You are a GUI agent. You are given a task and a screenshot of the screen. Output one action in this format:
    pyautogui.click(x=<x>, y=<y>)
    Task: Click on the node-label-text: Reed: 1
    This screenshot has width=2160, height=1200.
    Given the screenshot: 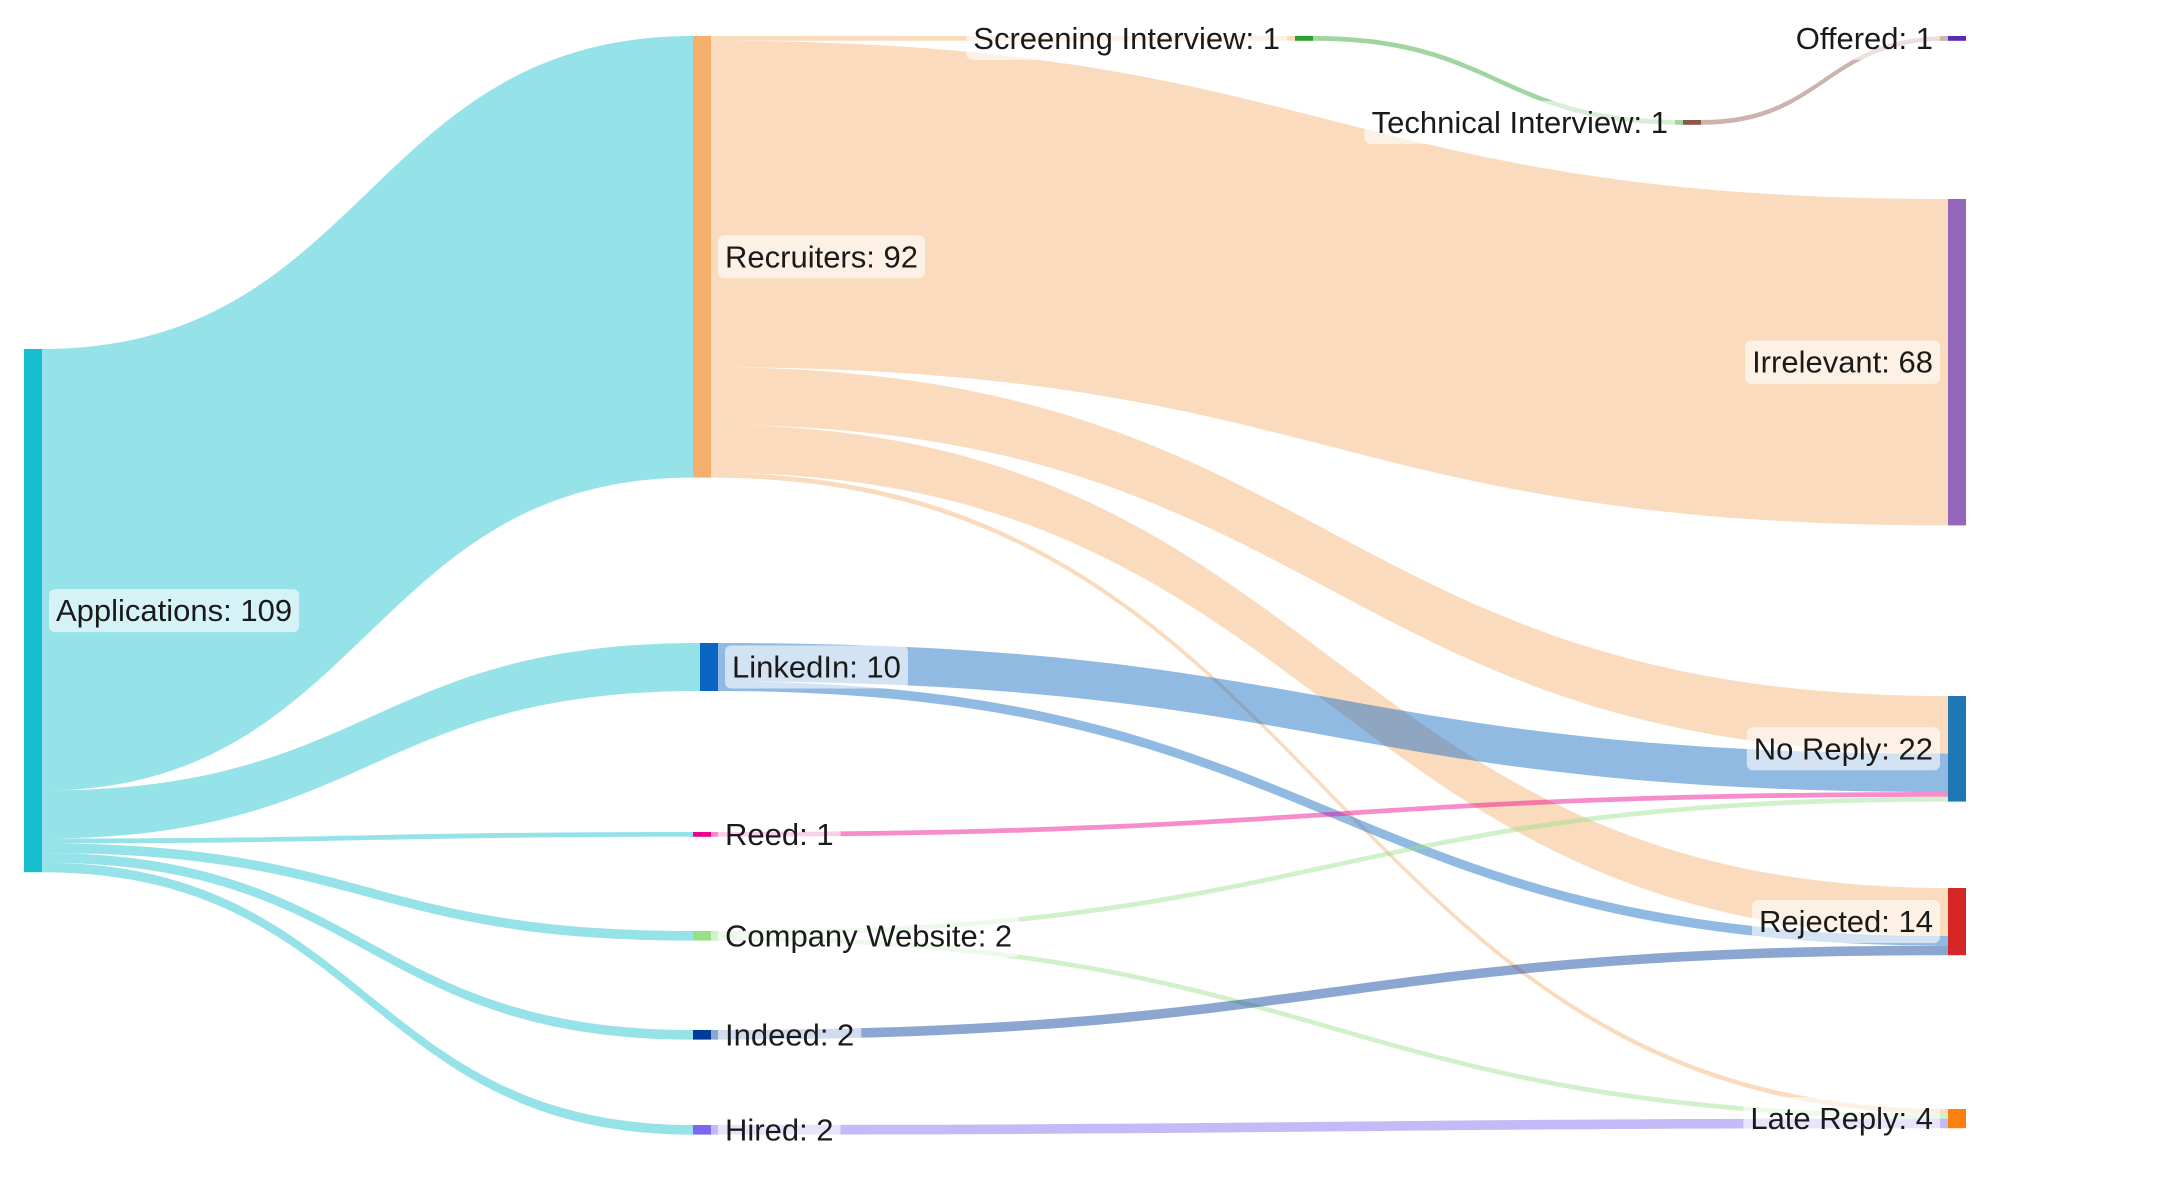 What is the action you would take?
    pyautogui.click(x=779, y=834)
    